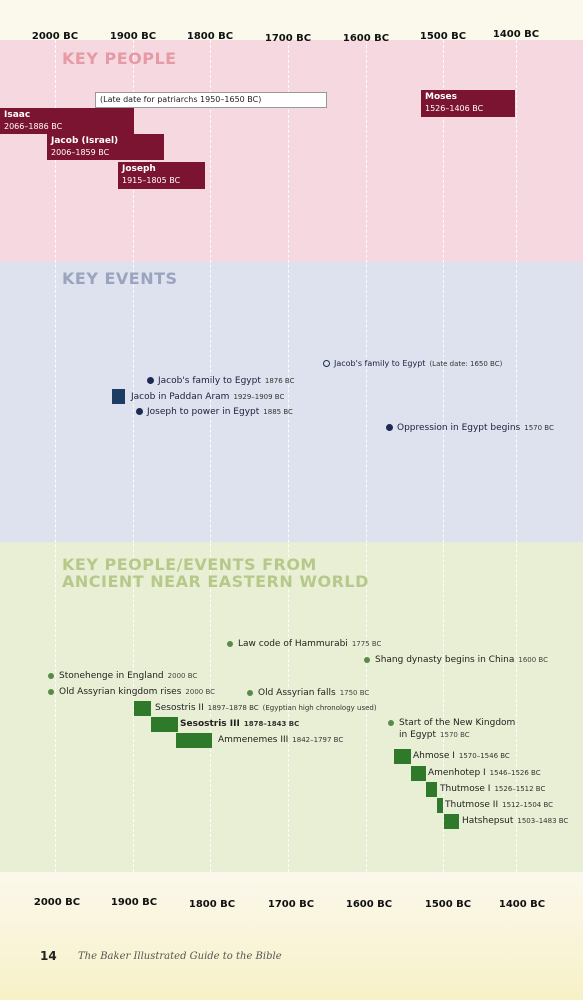 The height and width of the screenshot is (1000, 583). Describe the element at coordinates (120, 278) in the screenshot. I see `key-events-title: KEY EVENTS` at that location.